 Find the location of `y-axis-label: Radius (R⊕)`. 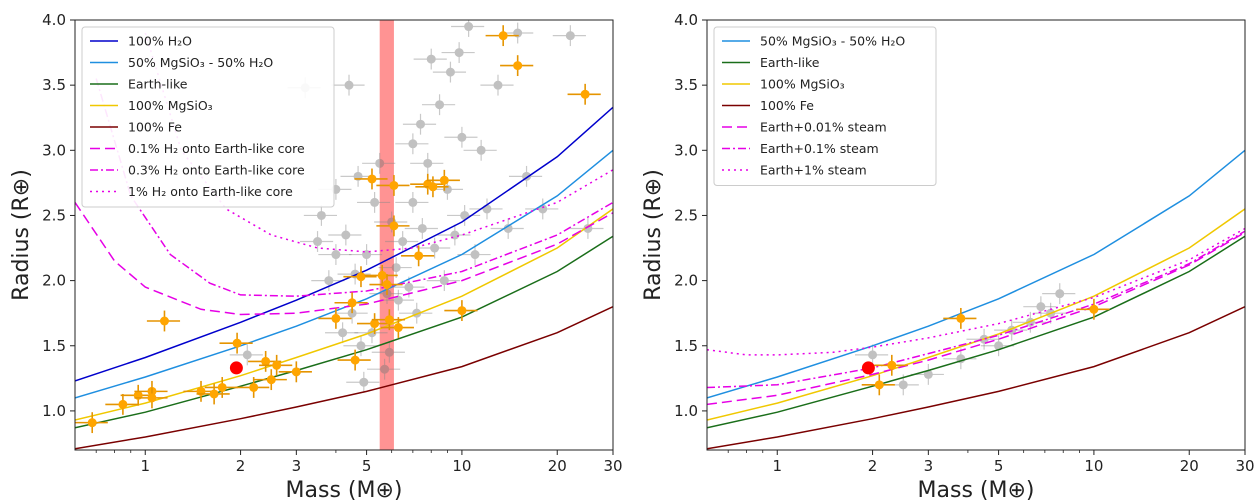

y-axis-label: Radius (R⊕) is located at coordinates (21, 235).